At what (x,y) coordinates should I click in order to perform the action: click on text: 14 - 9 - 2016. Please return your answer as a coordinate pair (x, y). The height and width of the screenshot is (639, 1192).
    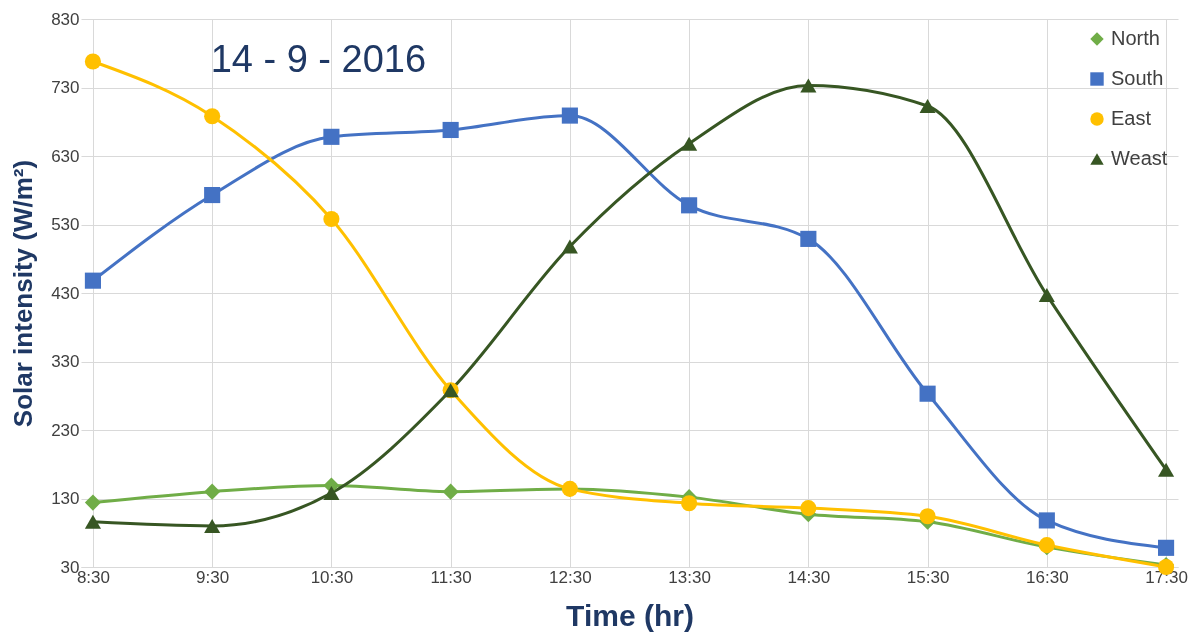
    Looking at the image, I should click on (318, 59).